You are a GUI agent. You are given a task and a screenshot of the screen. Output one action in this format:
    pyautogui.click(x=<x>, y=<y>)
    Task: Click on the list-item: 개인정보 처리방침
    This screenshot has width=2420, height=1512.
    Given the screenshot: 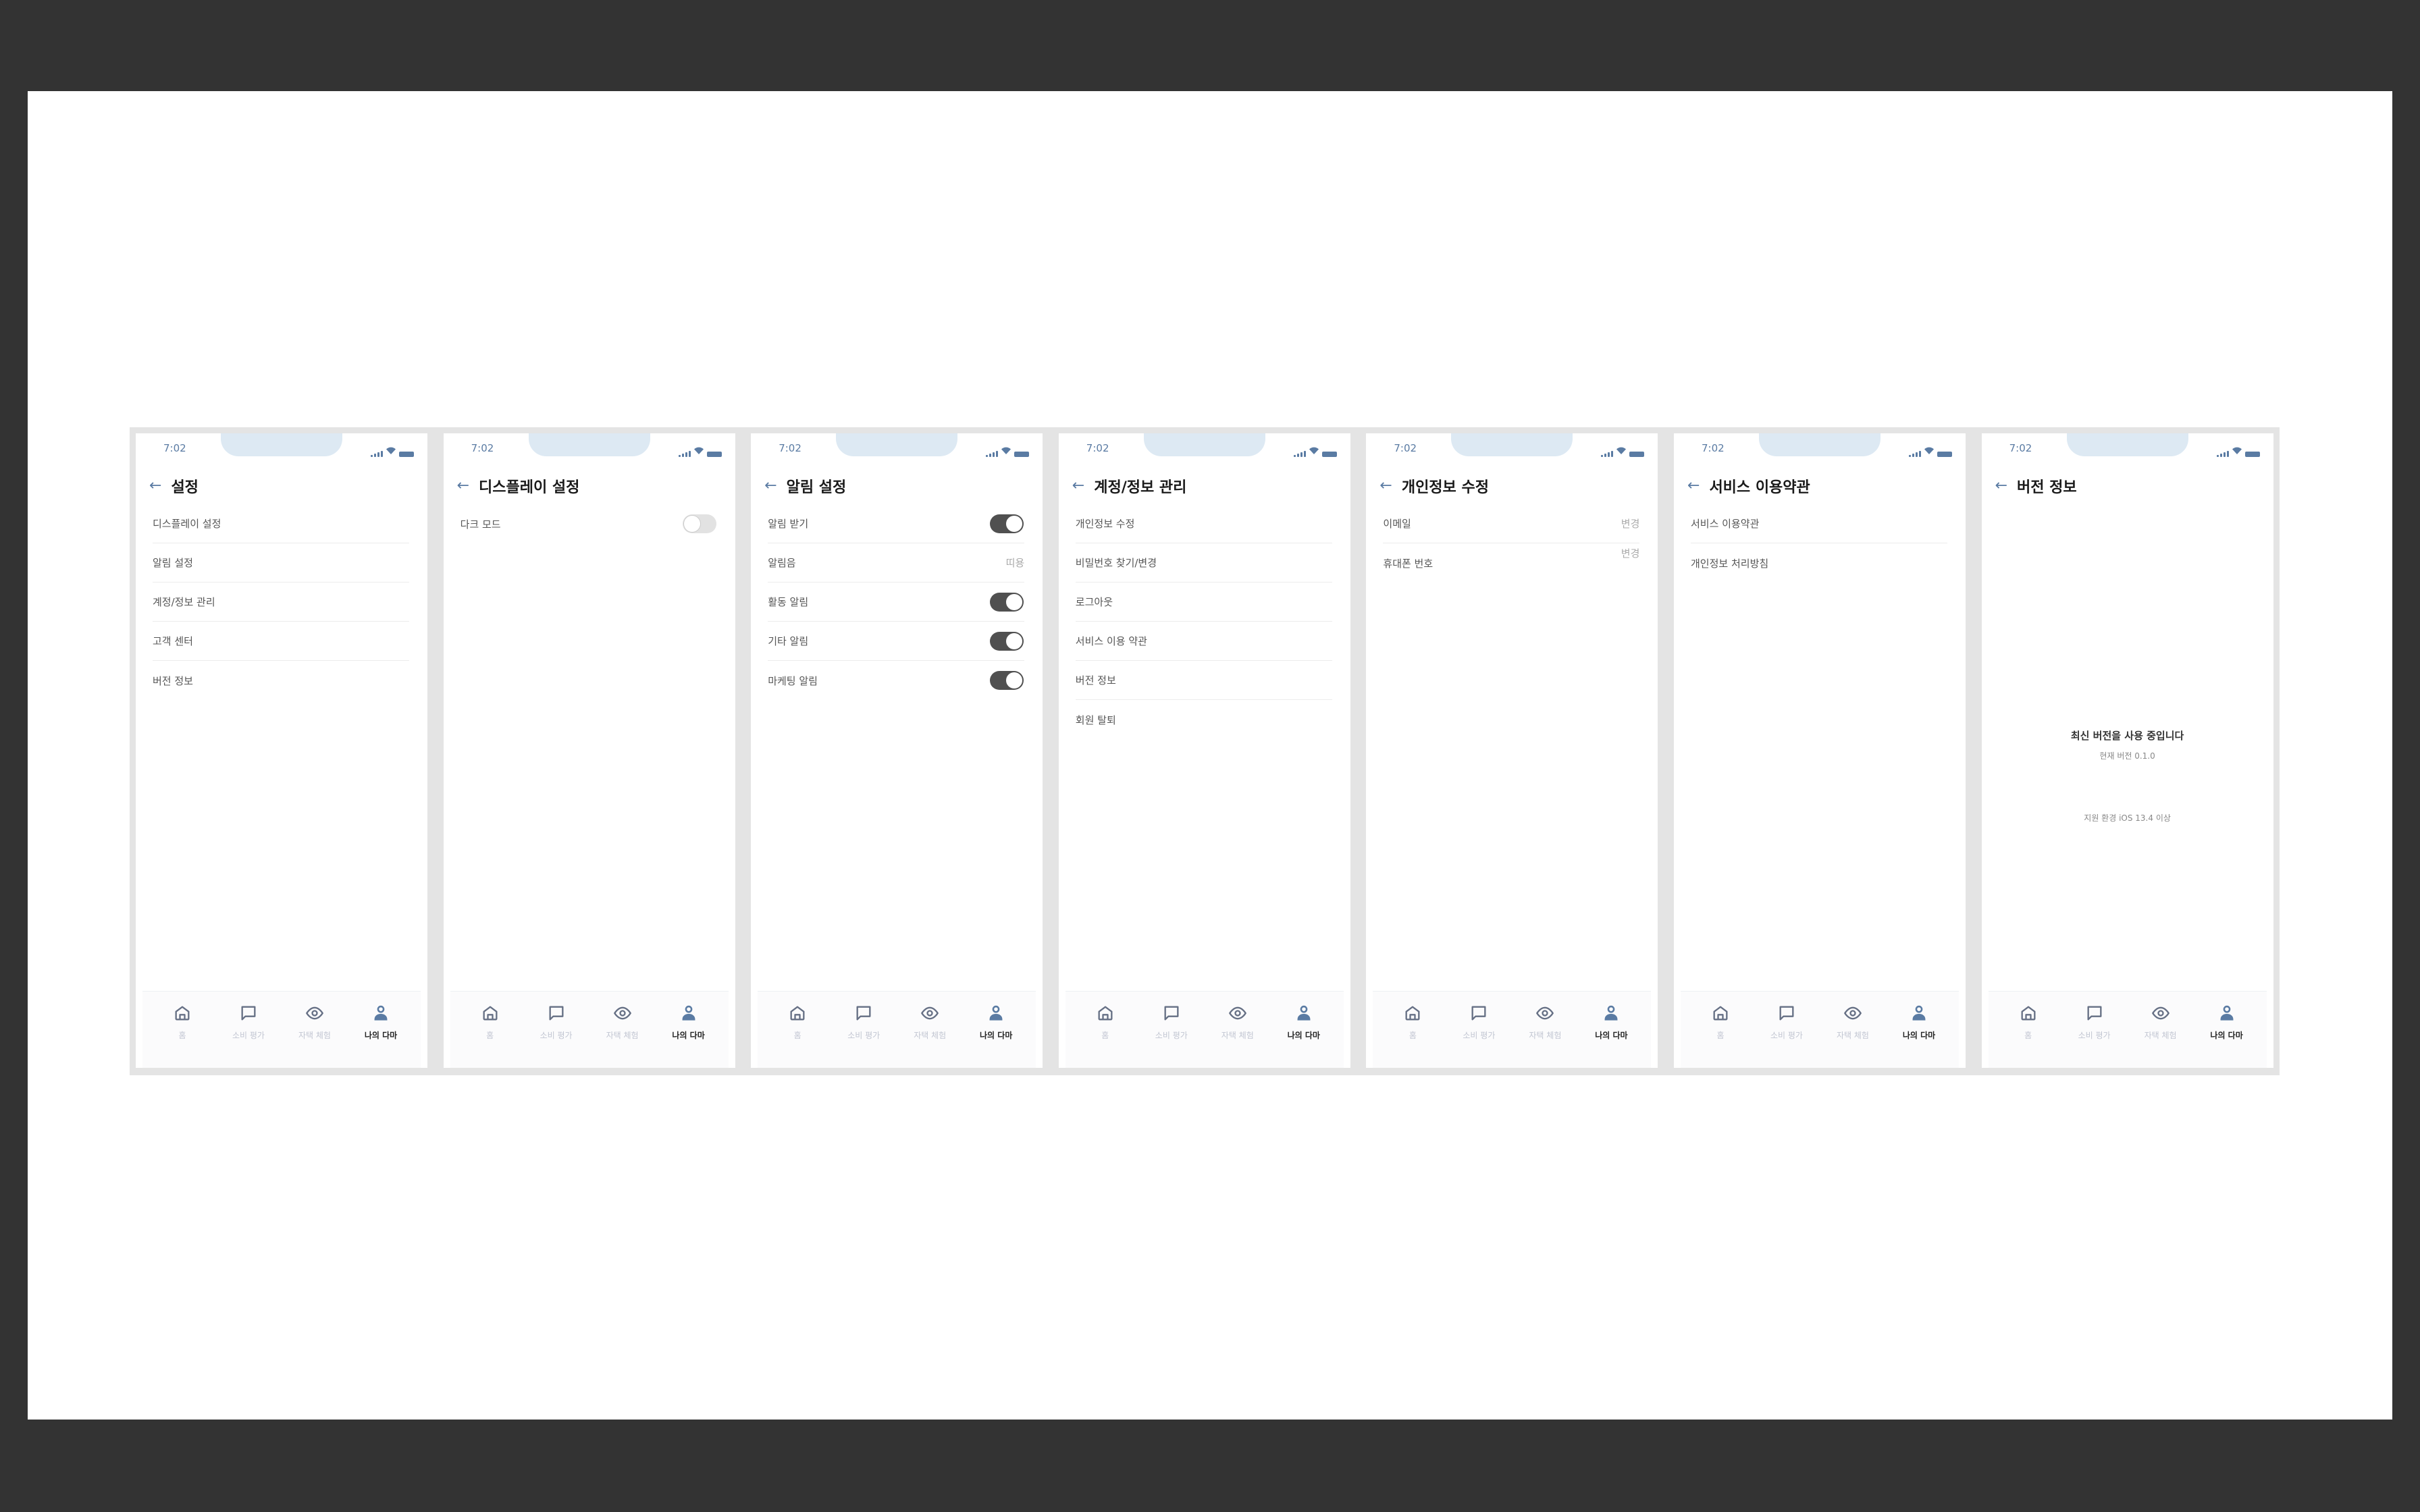 What is the action you would take?
    pyautogui.click(x=1819, y=563)
    